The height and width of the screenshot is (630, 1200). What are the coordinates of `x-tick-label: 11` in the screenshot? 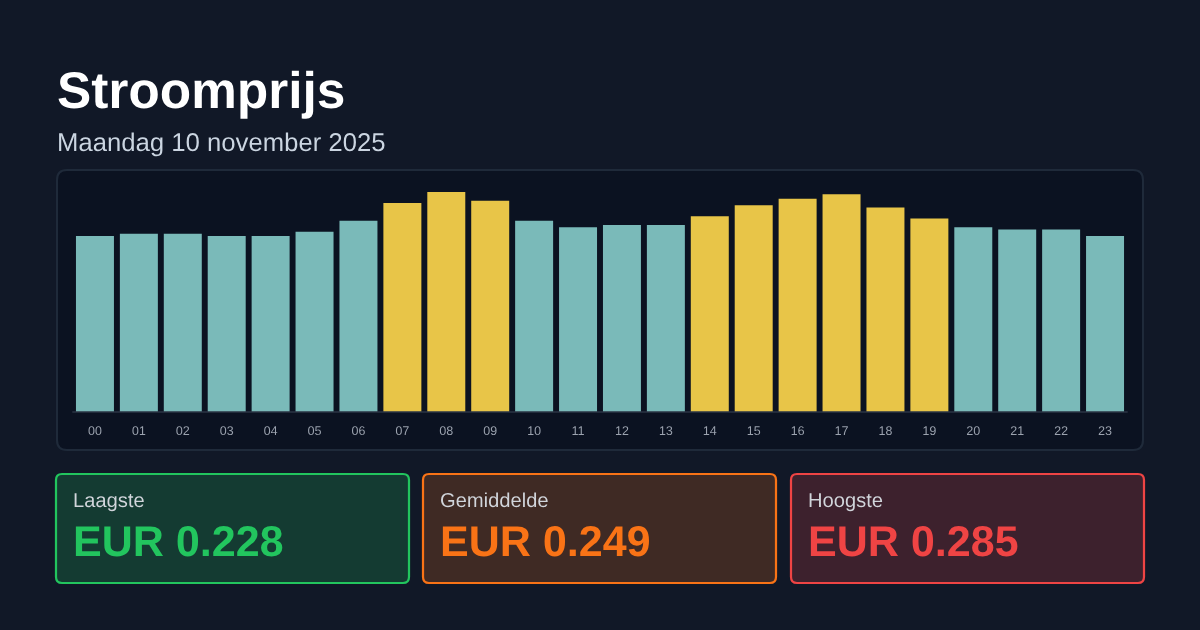 It's located at (578, 430).